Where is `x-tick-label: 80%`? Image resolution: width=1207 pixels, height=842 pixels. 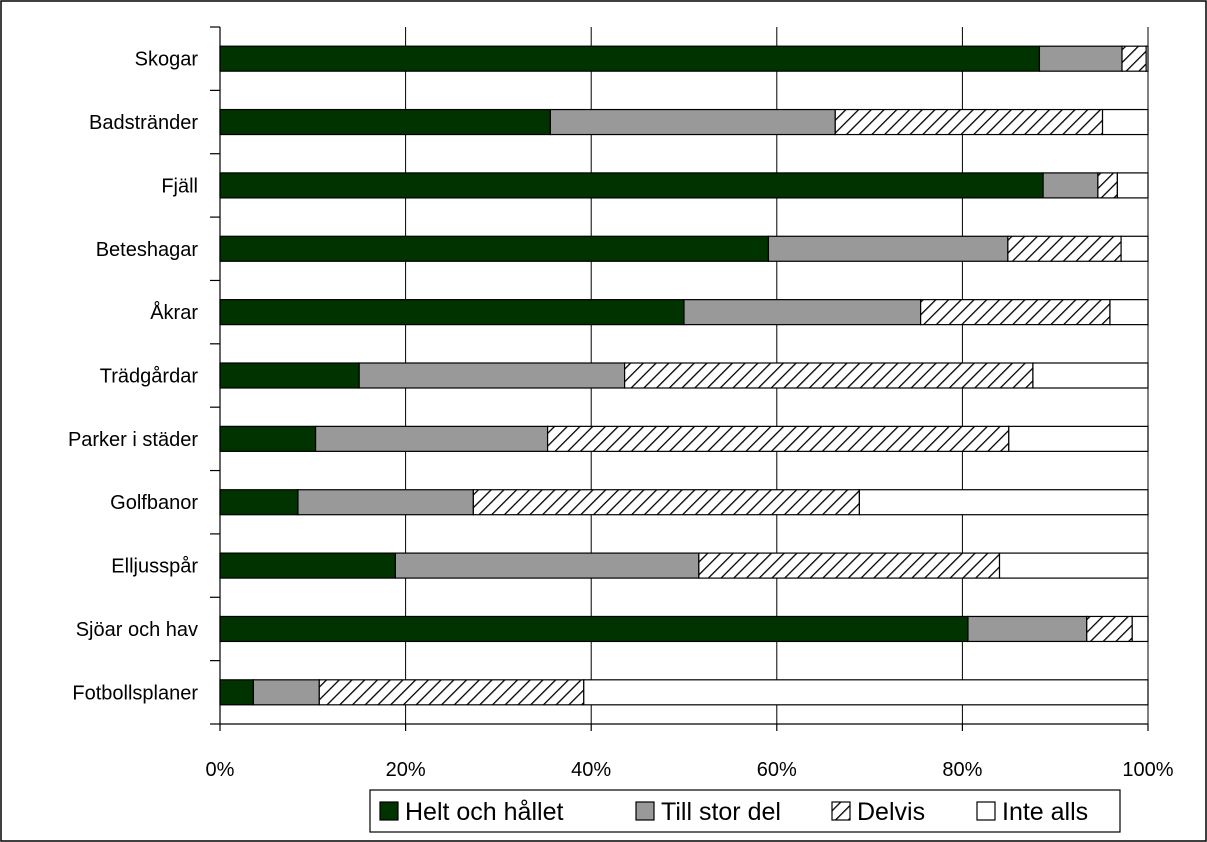
x-tick-label: 80% is located at coordinates (962, 770).